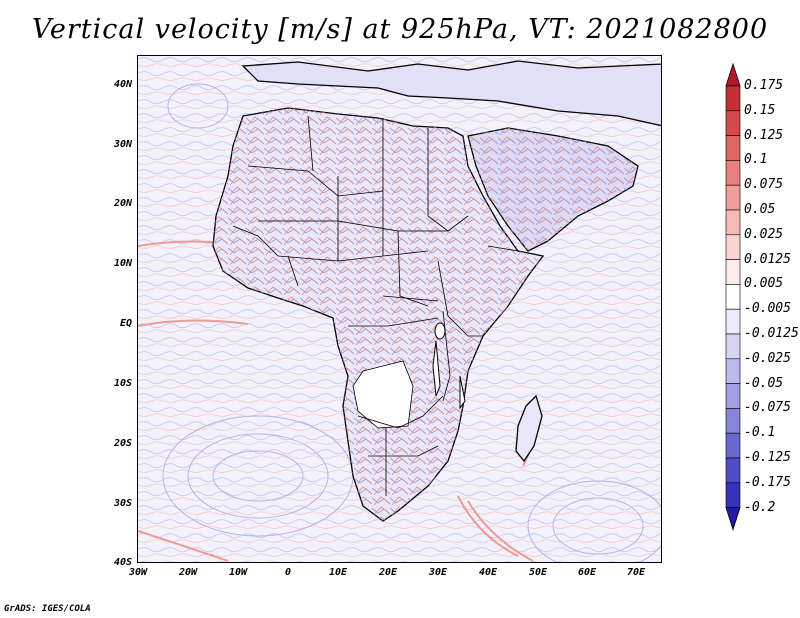 This screenshot has height=618, width=800. I want to click on lat-tick-label: 30N, so click(122, 144).